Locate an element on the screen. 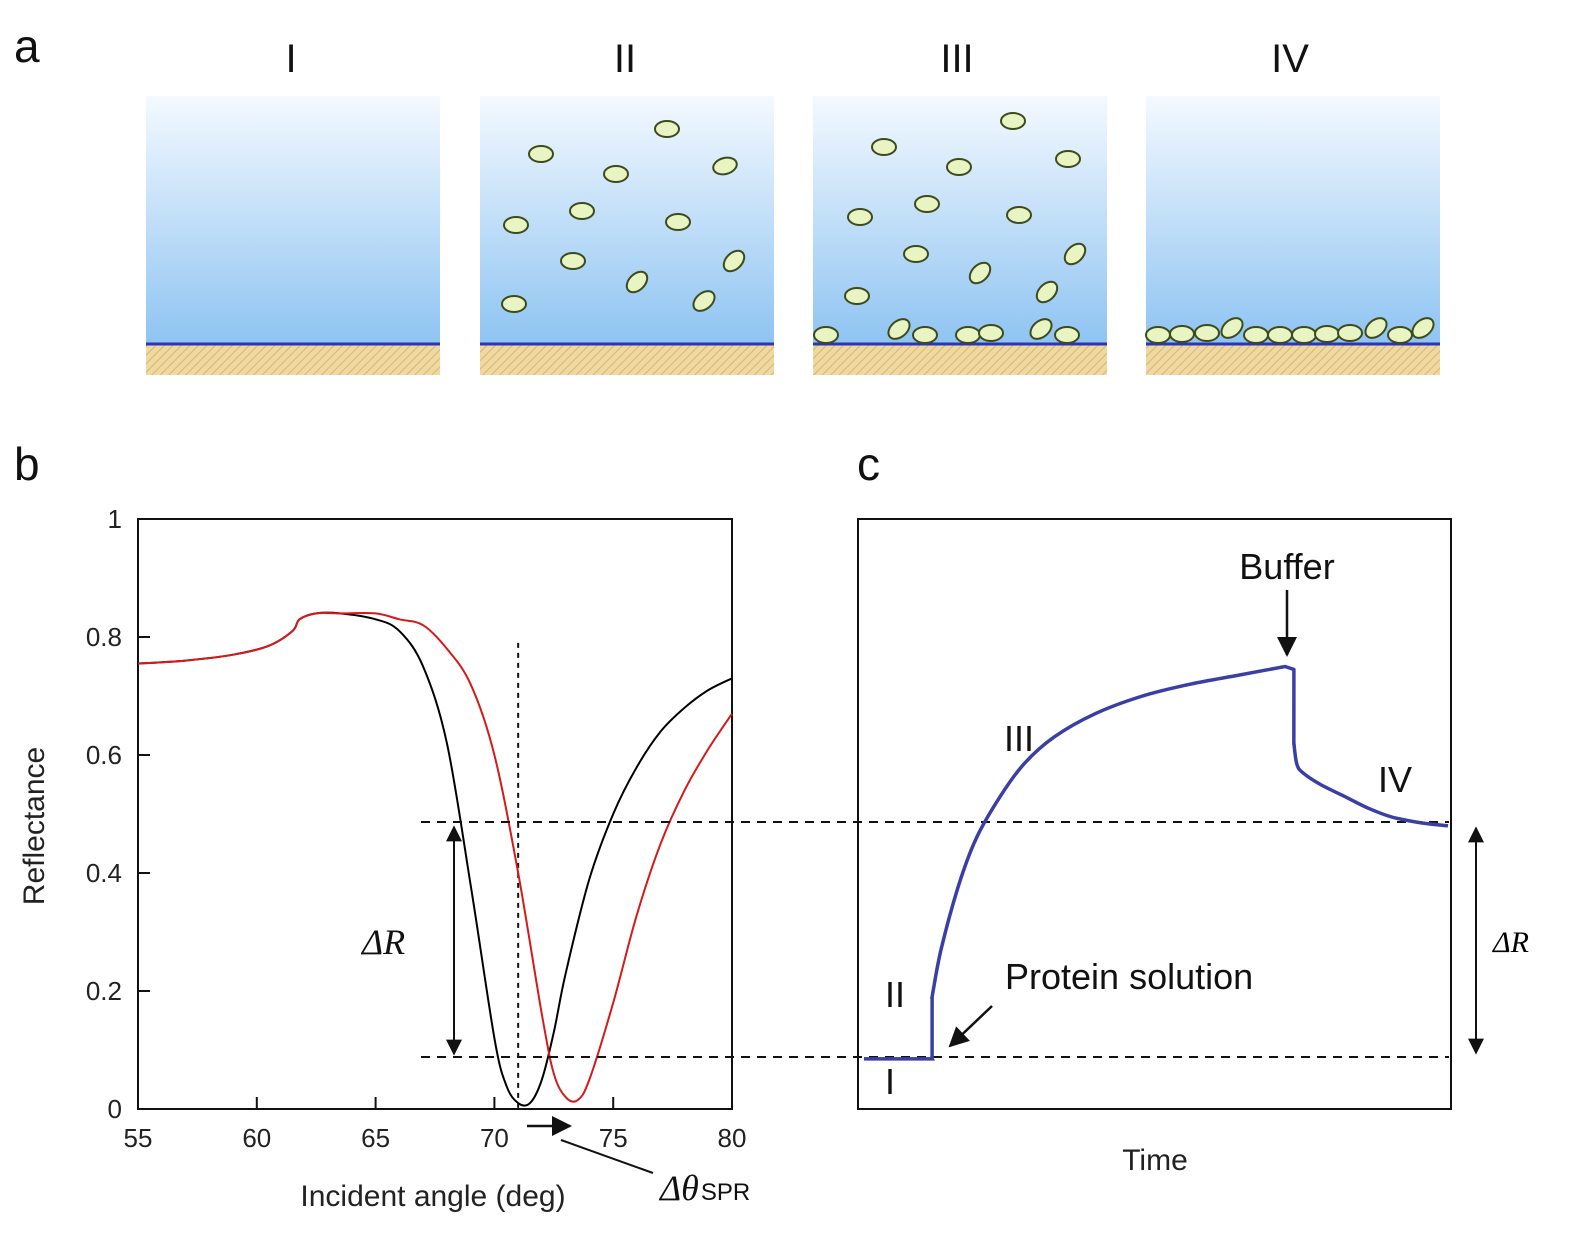 The image size is (1586, 1248). stage-annotation-iv: IV is located at coordinates (1395, 779).